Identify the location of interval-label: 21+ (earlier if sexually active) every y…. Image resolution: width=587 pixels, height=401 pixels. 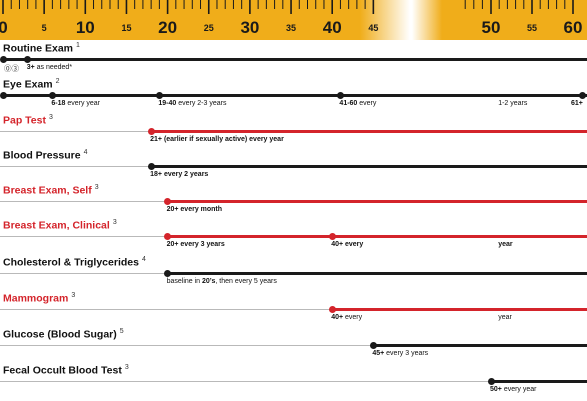
(217, 139).